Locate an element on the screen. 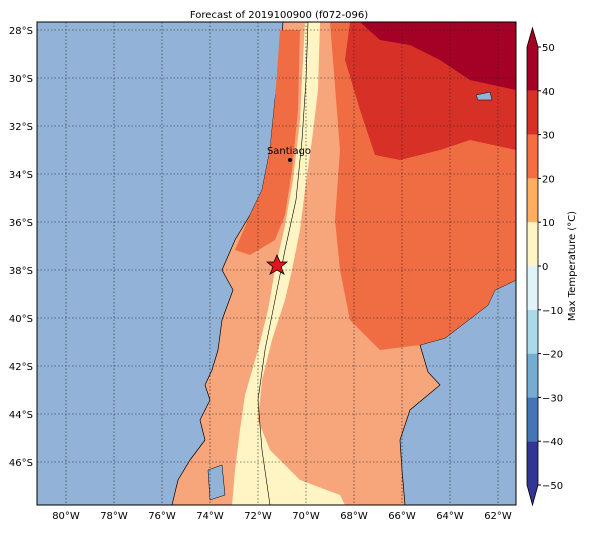 The width and height of the screenshot is (591, 533). colorbar-tick-label: −20 is located at coordinates (552, 355).